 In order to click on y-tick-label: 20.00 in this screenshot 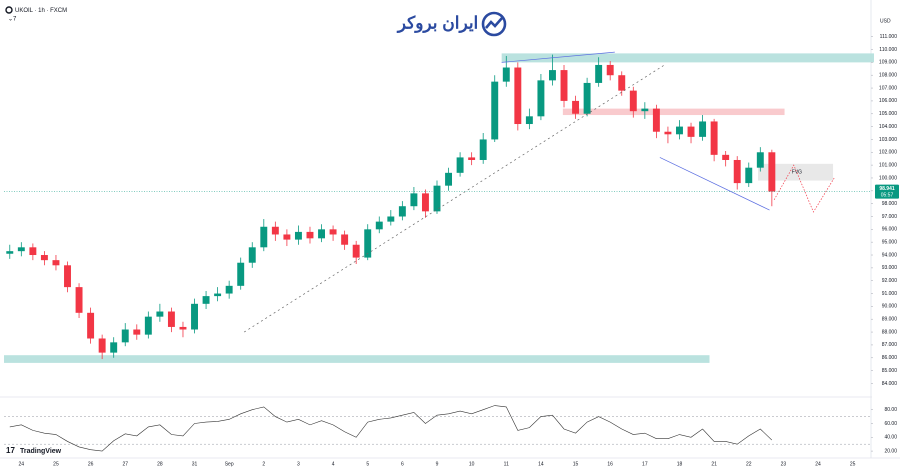, I will do `click(890, 451)`.